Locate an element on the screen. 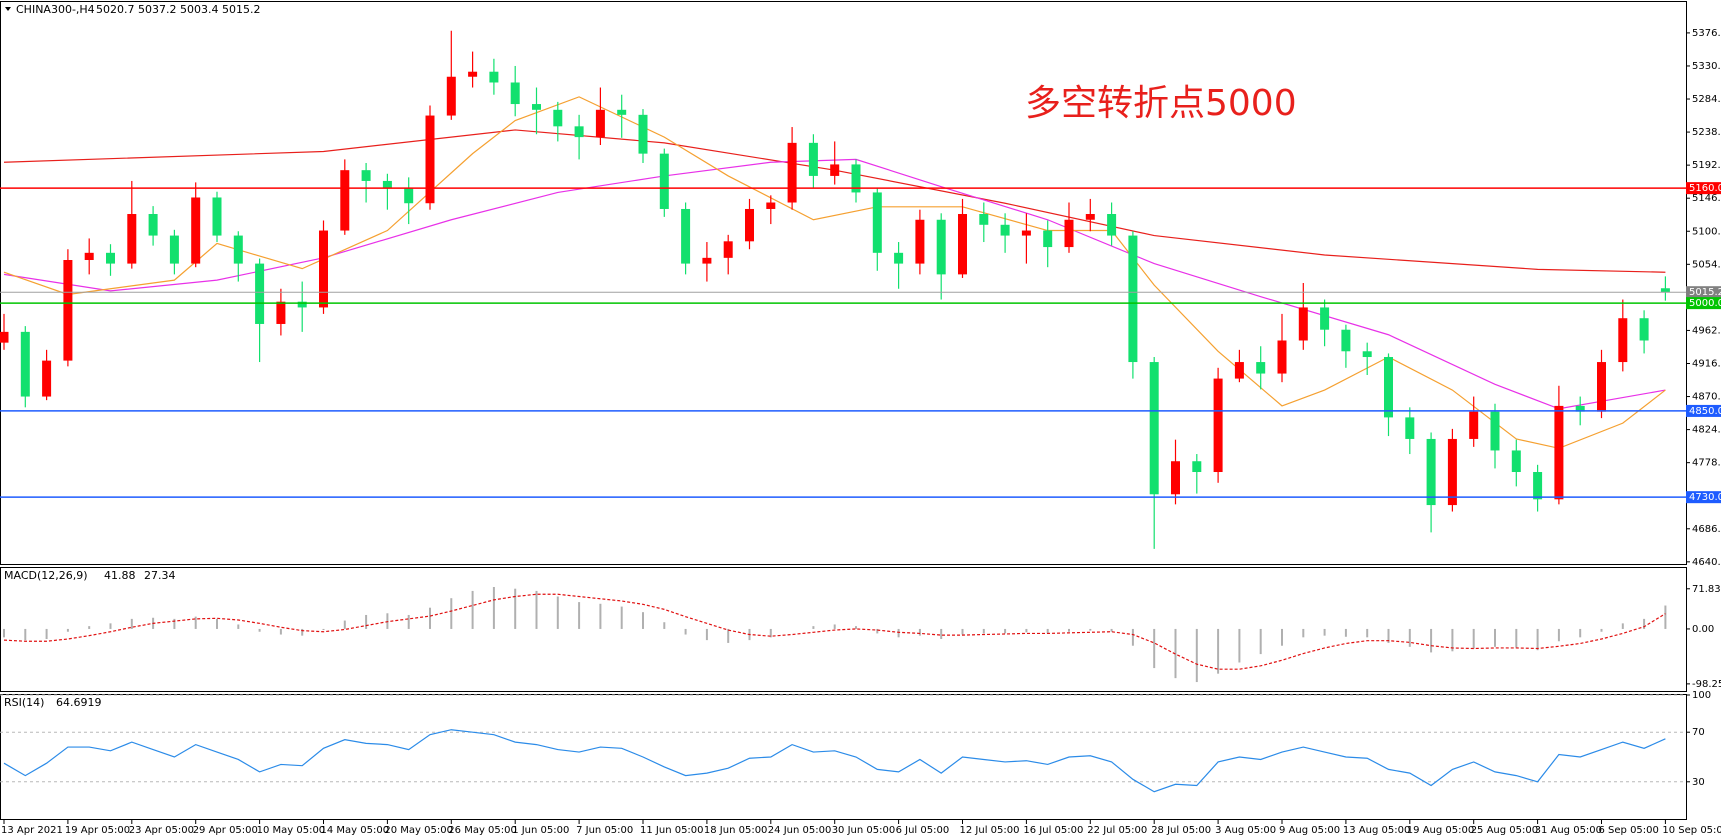 The image size is (1721, 838). macd-tick-label: 71.83 is located at coordinates (1706, 589).